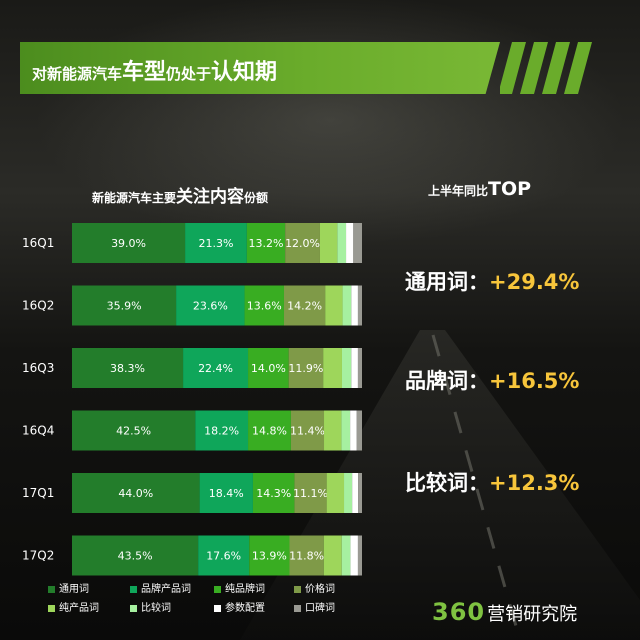 This screenshot has width=640, height=640. Describe the element at coordinates (160, 587) in the screenshot. I see `legend-item: 品牌产品词` at that location.